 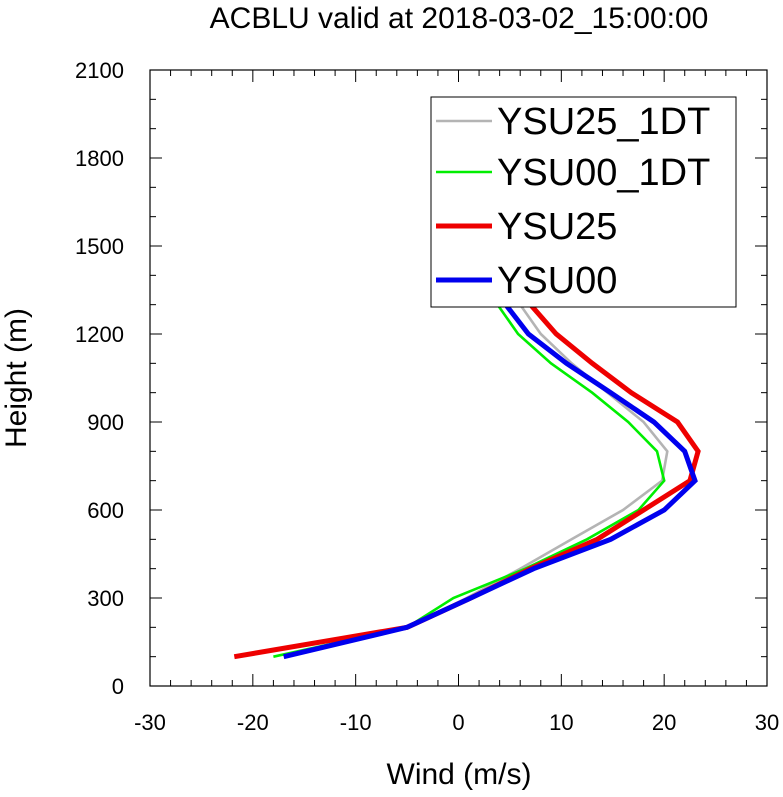 What do you see at coordinates (99, 158) in the screenshot?
I see `y-tick-label: 1800` at bounding box center [99, 158].